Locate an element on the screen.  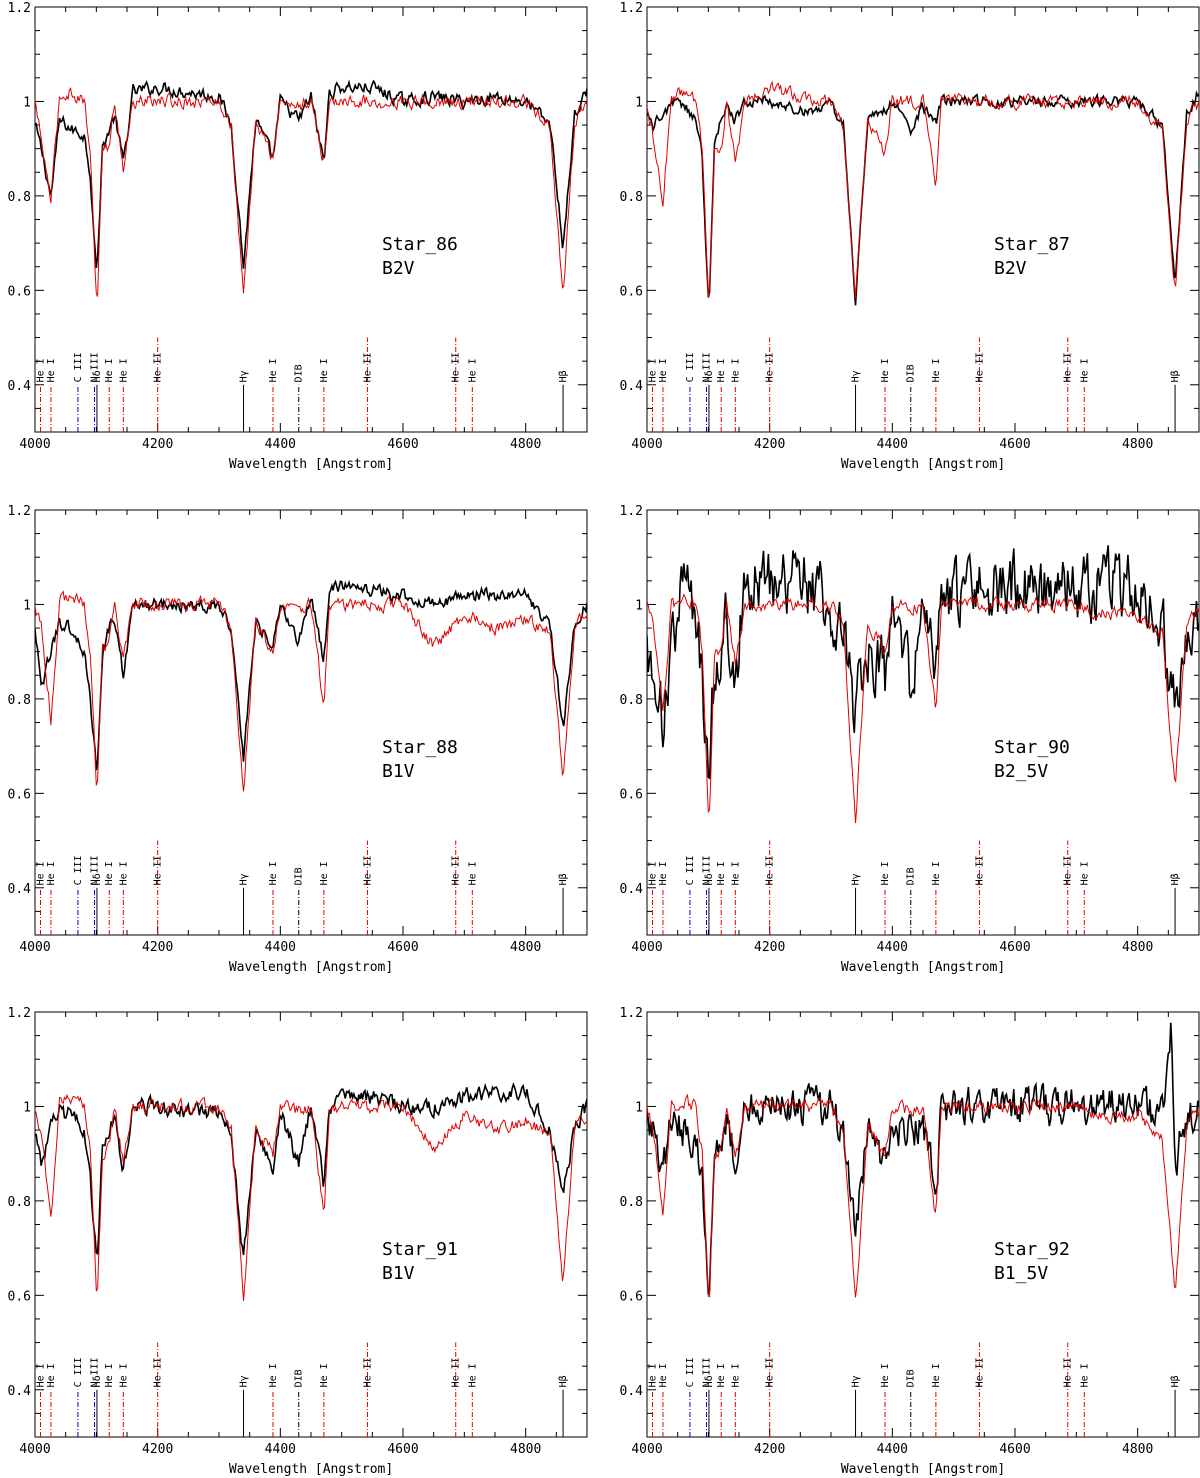
y-tick-label: 1.2 is located at coordinates (631, 8).